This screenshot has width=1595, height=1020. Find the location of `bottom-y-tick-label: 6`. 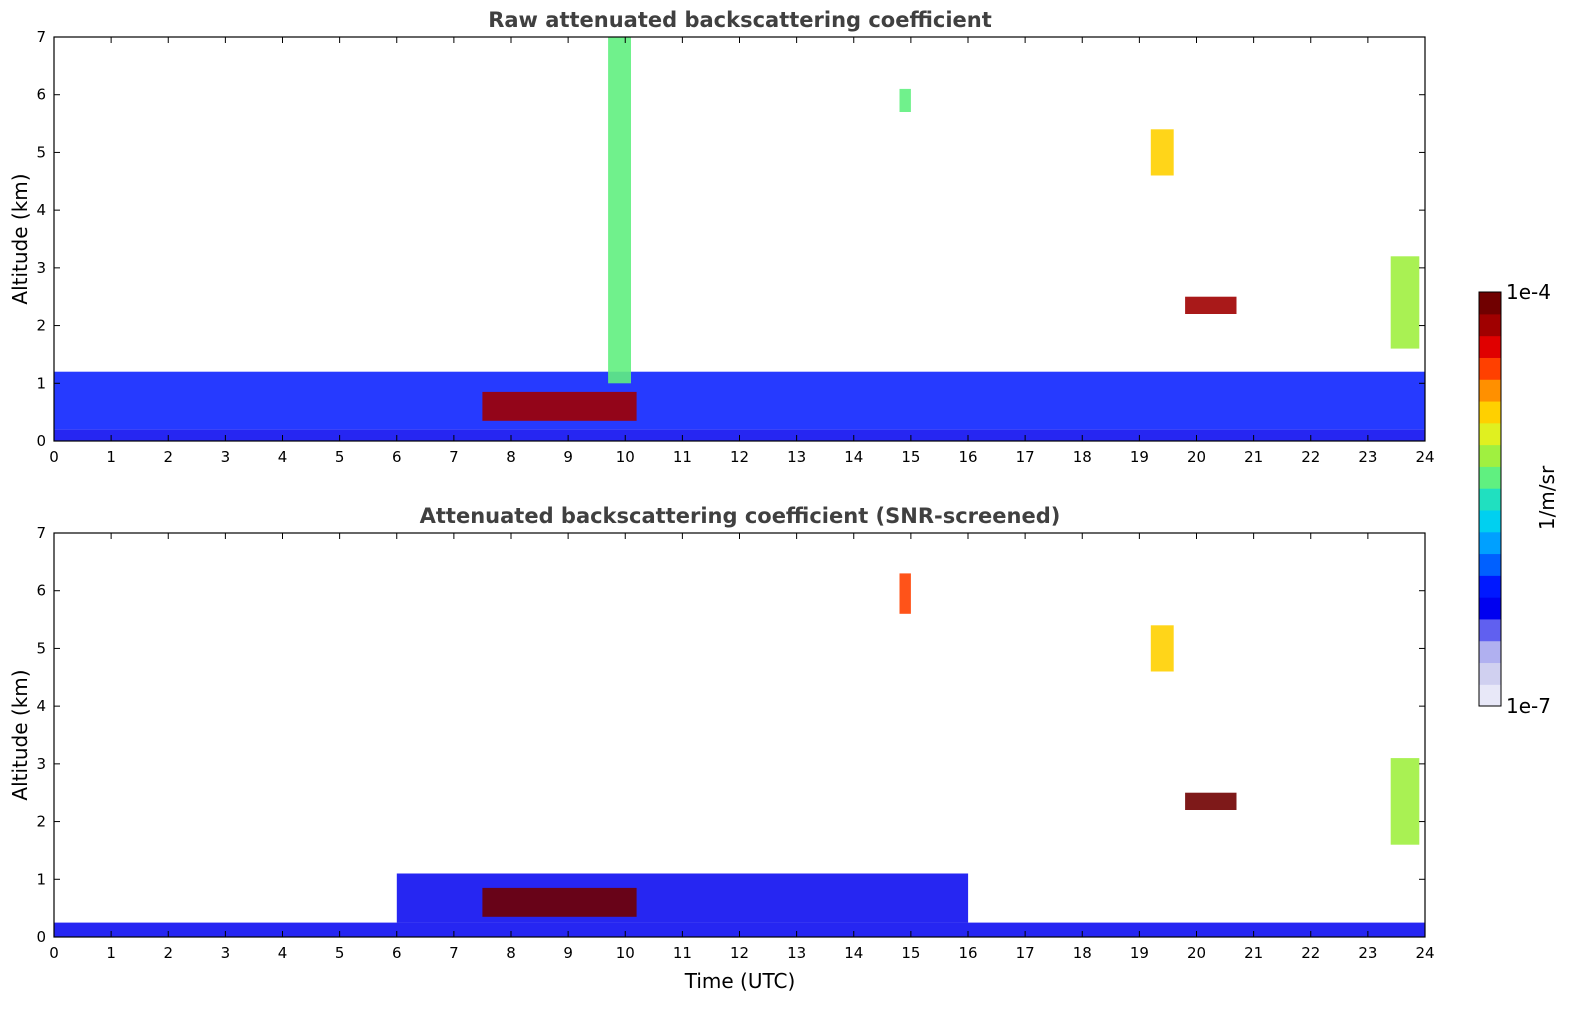

bottom-y-tick-label: 6 is located at coordinates (41, 591).